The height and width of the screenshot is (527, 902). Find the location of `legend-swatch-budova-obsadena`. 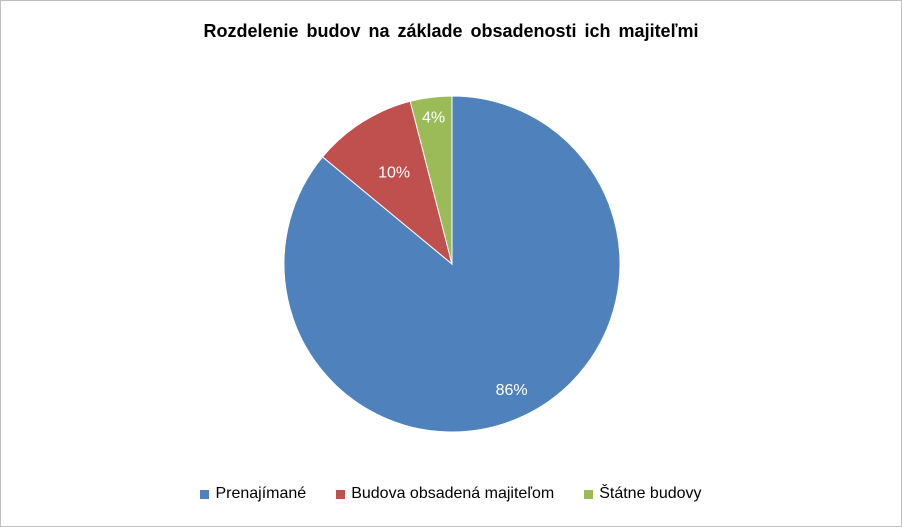

legend-swatch-budova-obsadena is located at coordinates (341, 494).